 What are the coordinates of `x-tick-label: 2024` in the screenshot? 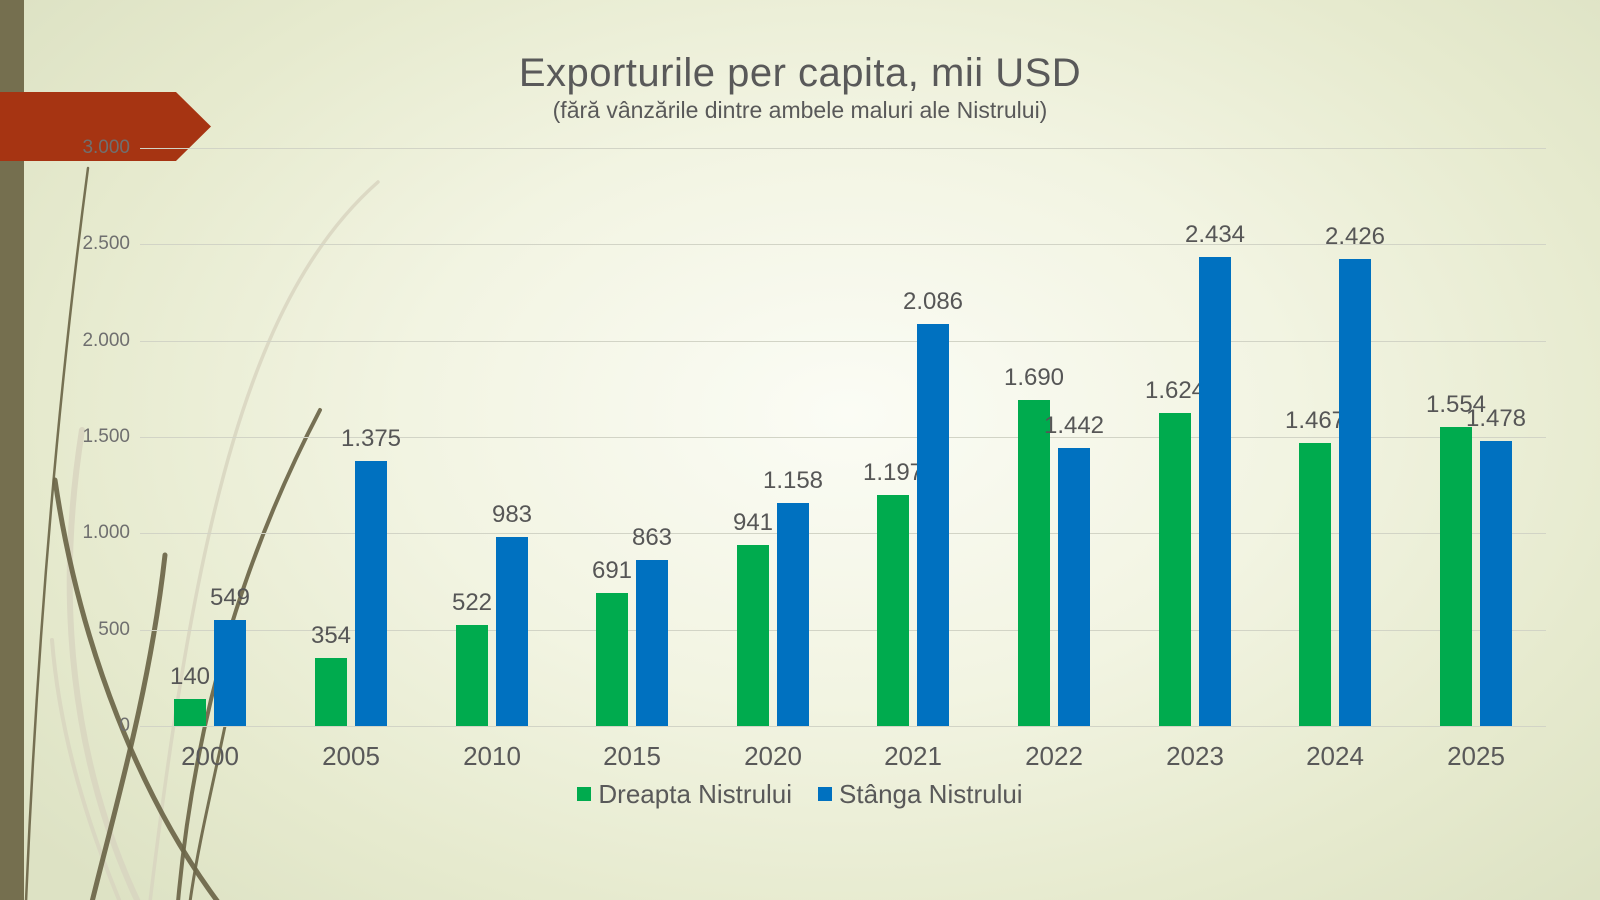 It's located at (1335, 756).